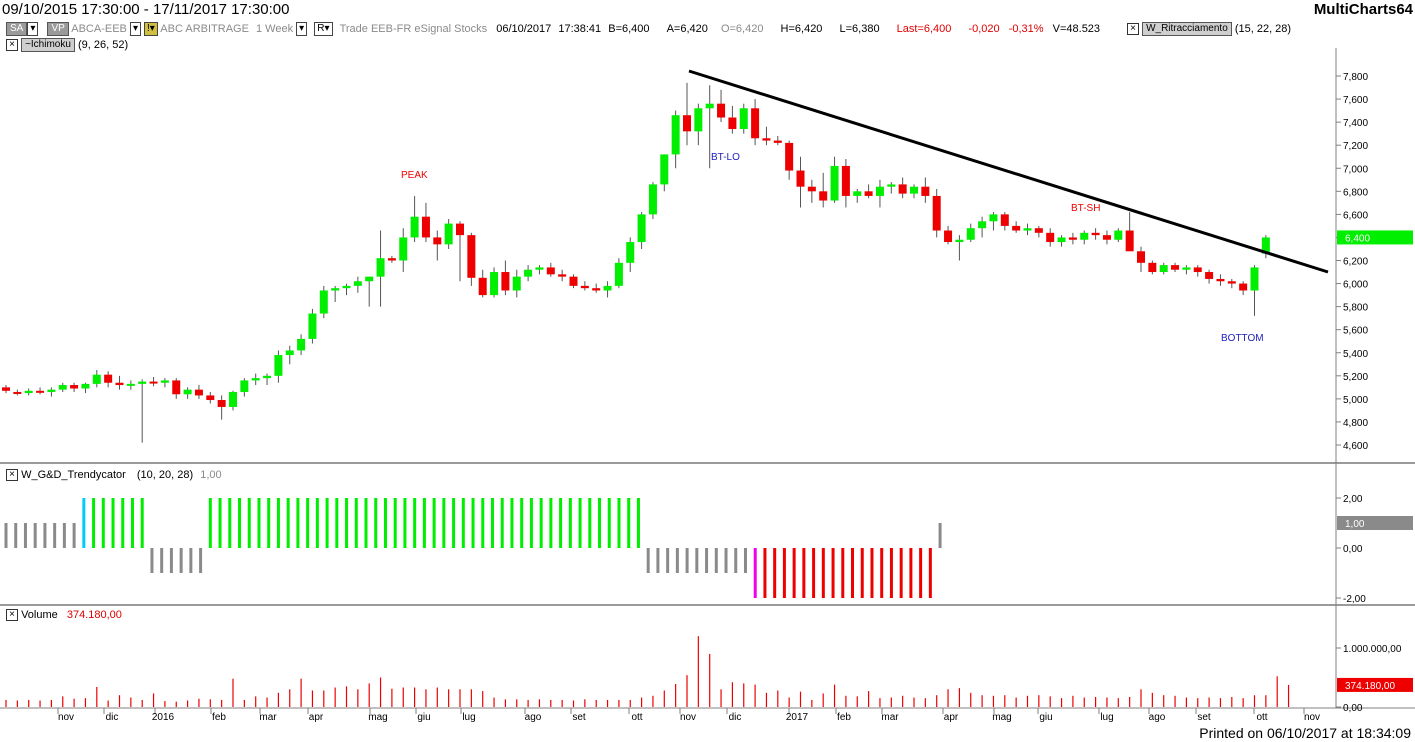 This screenshot has width=1415, height=742. I want to click on sa-button: SA, so click(17, 29).